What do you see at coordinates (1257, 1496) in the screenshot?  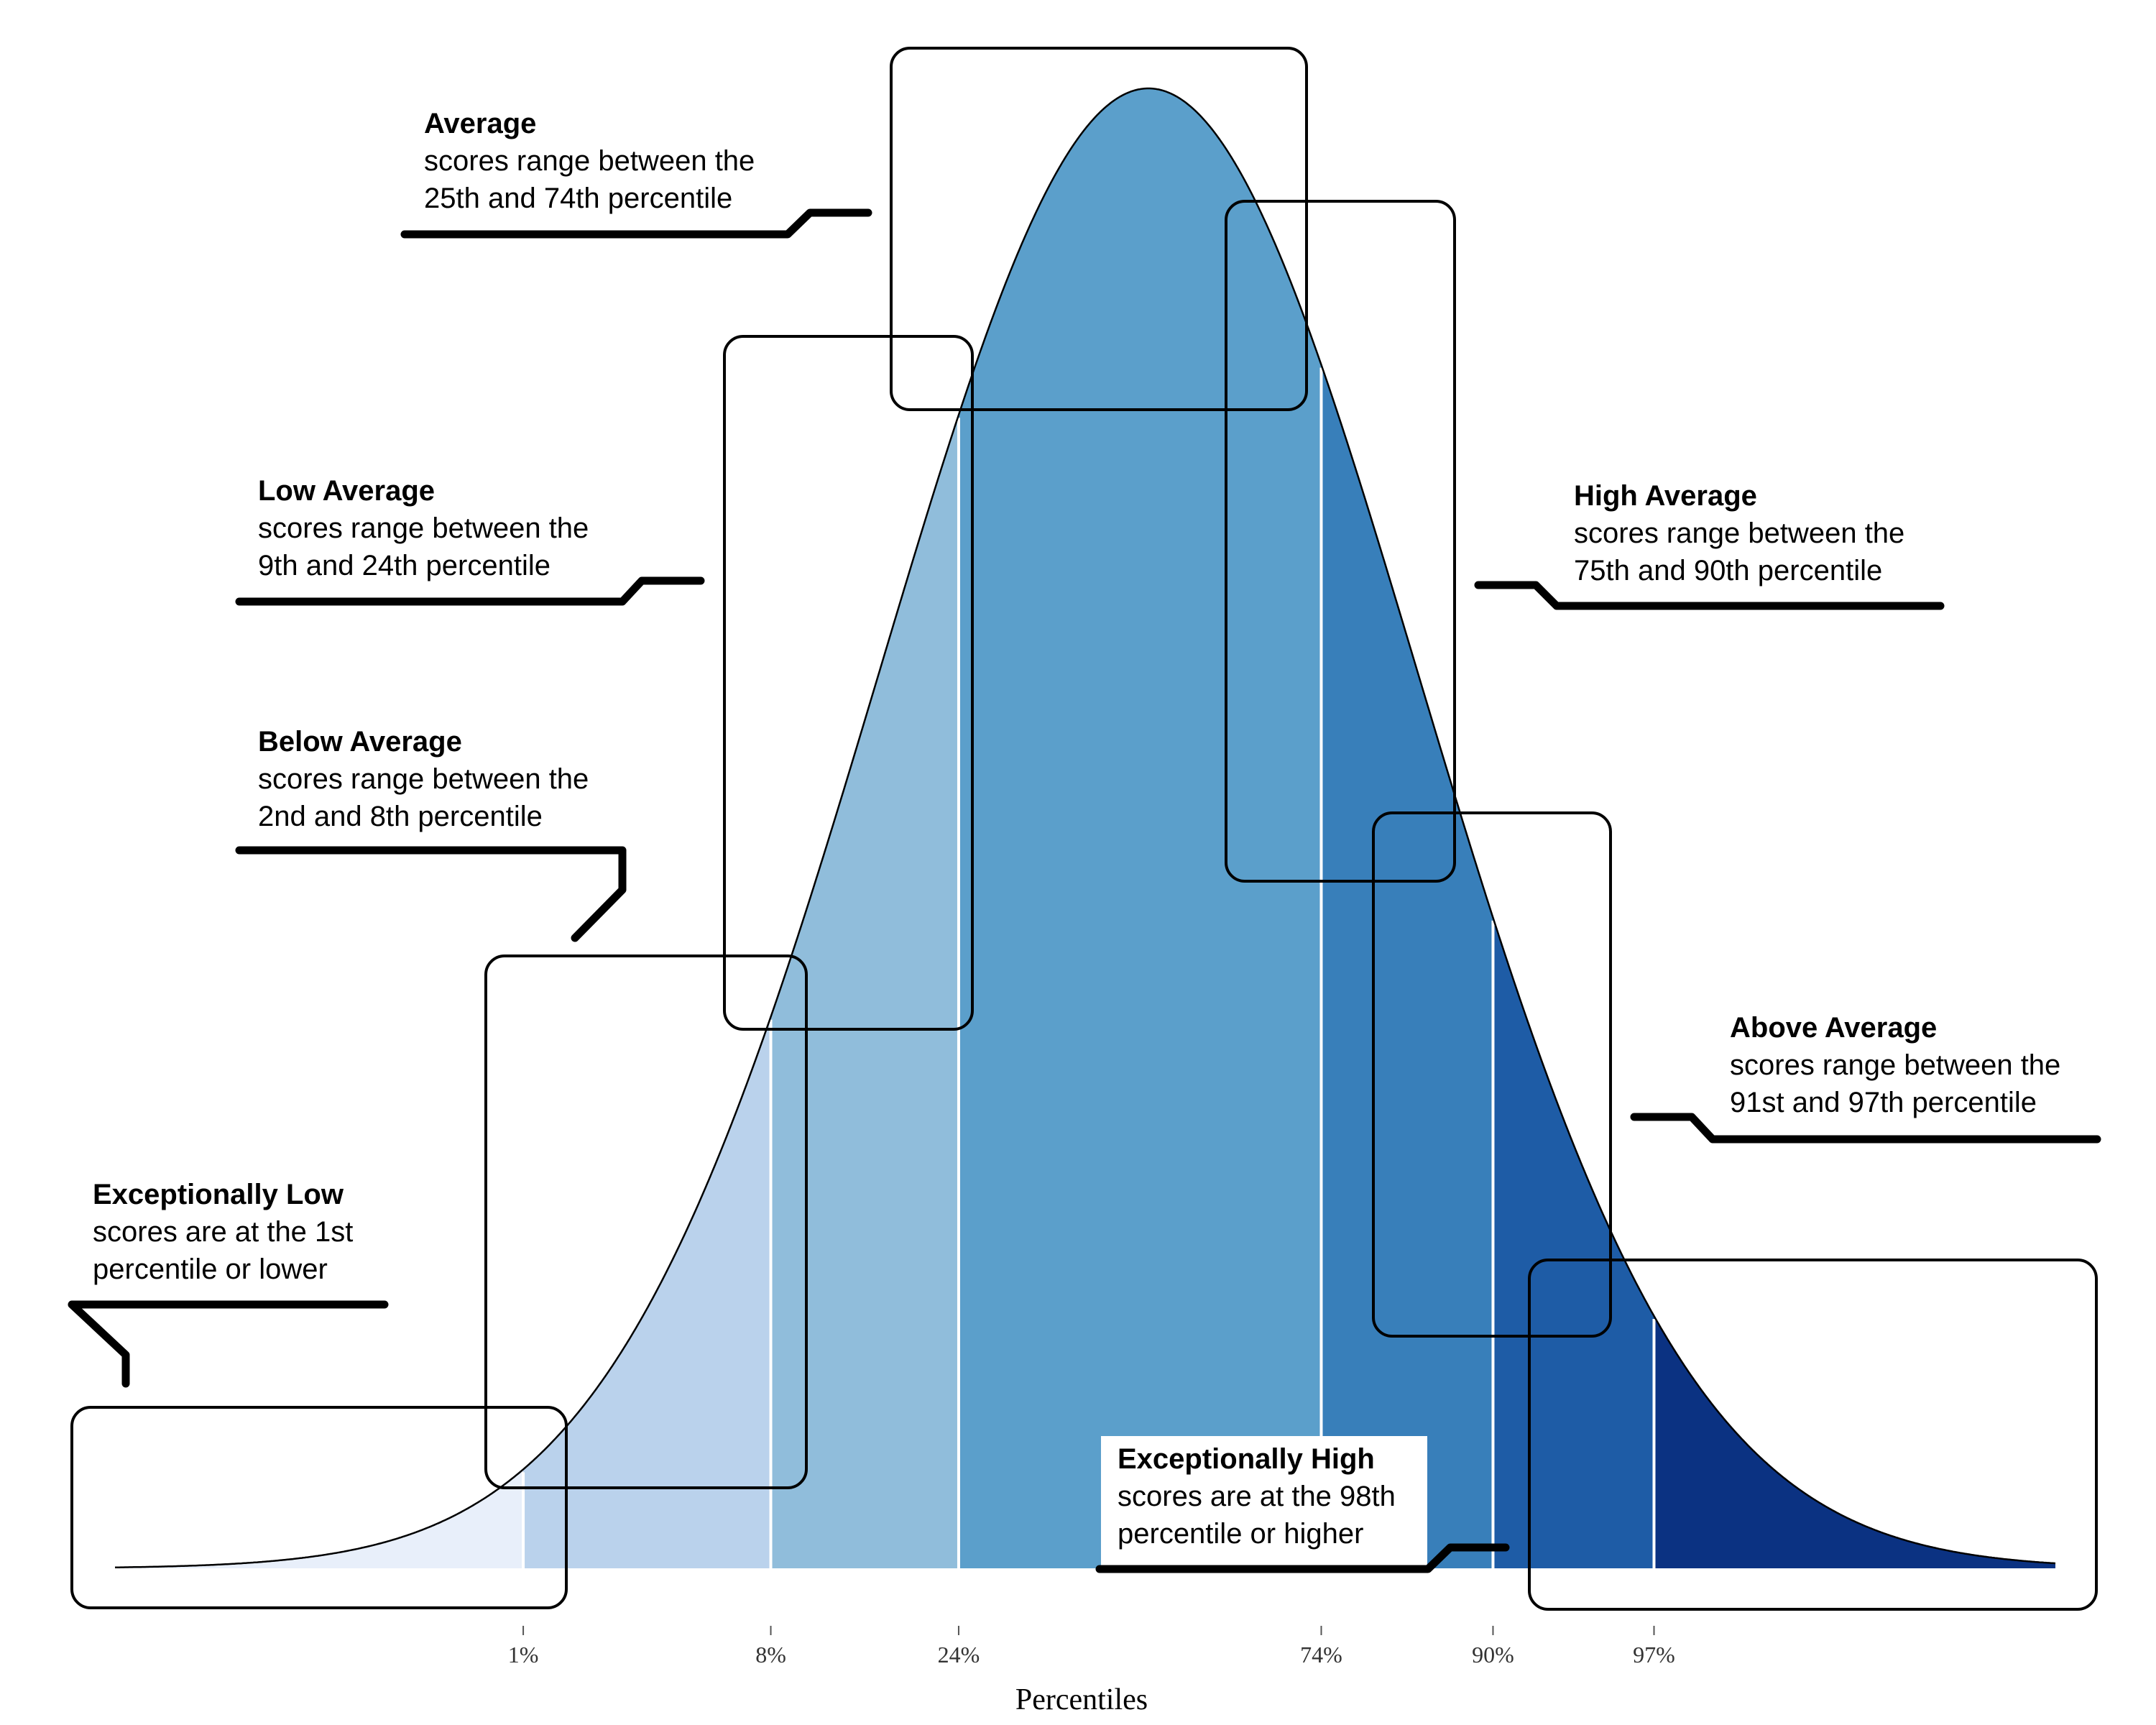 I see `band-label-description: scores are at the 98th` at bounding box center [1257, 1496].